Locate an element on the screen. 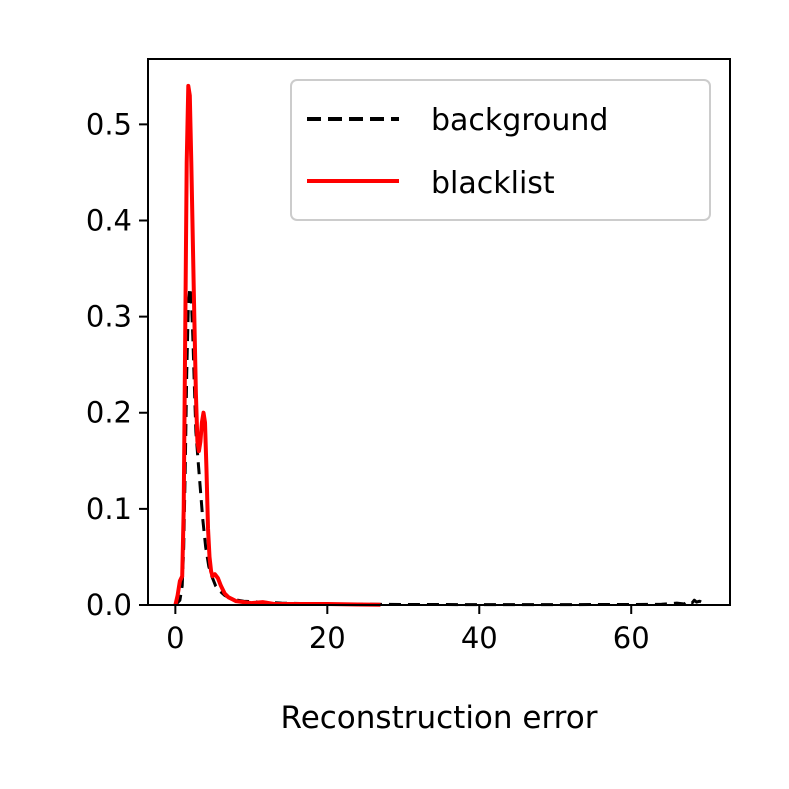 The image size is (789, 789). legend-label-blacklist: blacklist is located at coordinates (493, 183).